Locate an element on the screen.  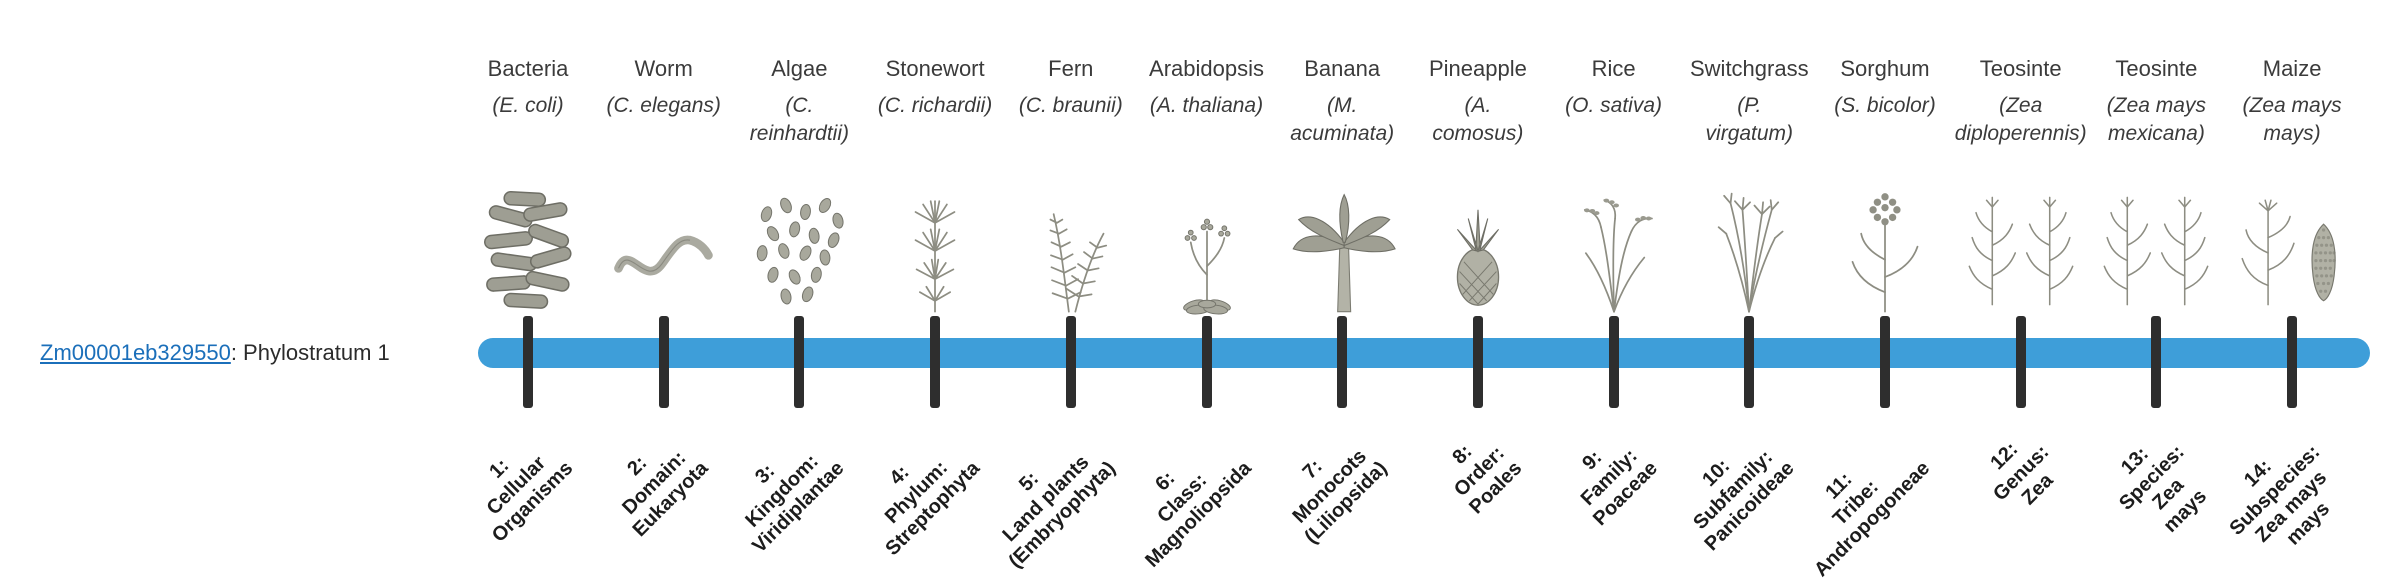
sorghum-icon is located at coordinates (1885, 247).